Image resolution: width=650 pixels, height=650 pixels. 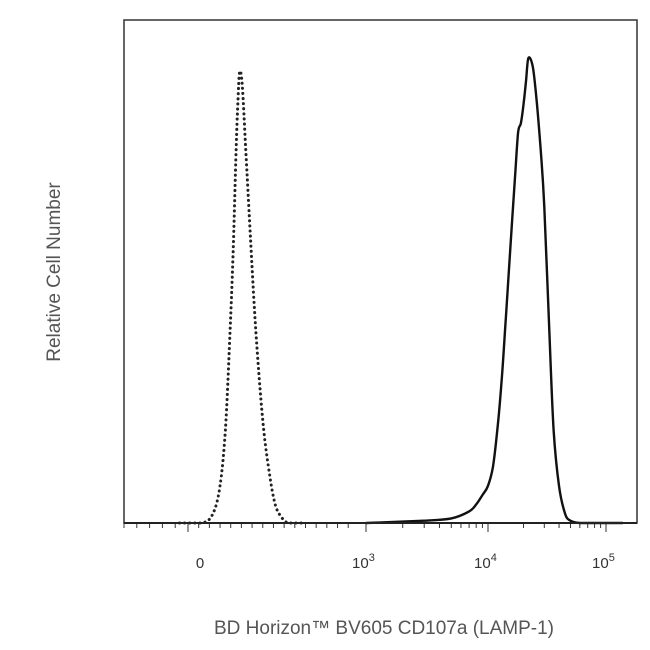 What do you see at coordinates (365, 527) in the screenshot?
I see `x-axis-ticks` at bounding box center [365, 527].